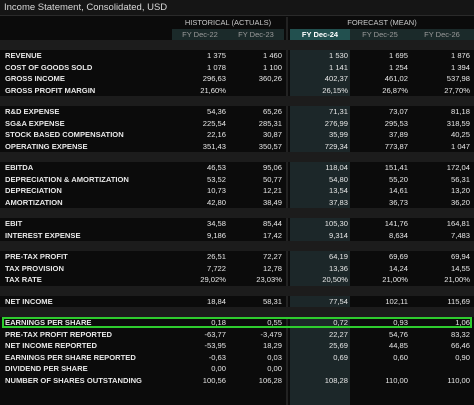 This screenshot has width=474, height=405. I want to click on col-header-fy-dec-23: FY Dec-23, so click(256, 34).